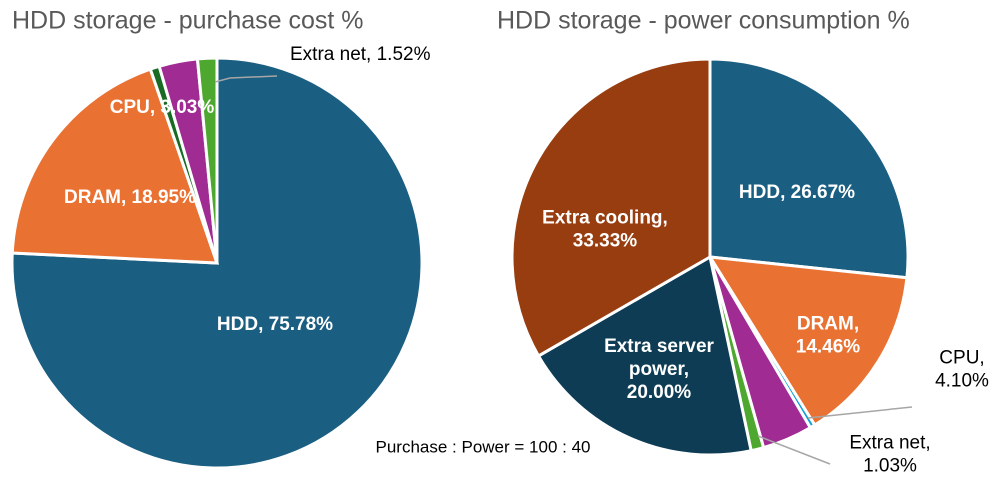  Describe the element at coordinates (962, 370) in the screenshot. I see `data-label: CPU, 4.10%` at that location.